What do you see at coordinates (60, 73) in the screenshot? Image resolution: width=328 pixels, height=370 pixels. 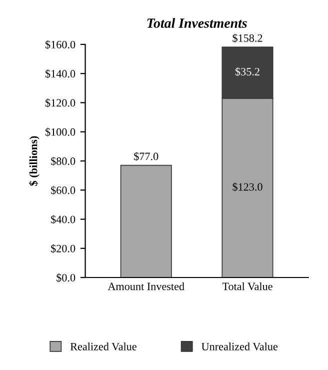 I see `y-tick-label: $140.0` at bounding box center [60, 73].